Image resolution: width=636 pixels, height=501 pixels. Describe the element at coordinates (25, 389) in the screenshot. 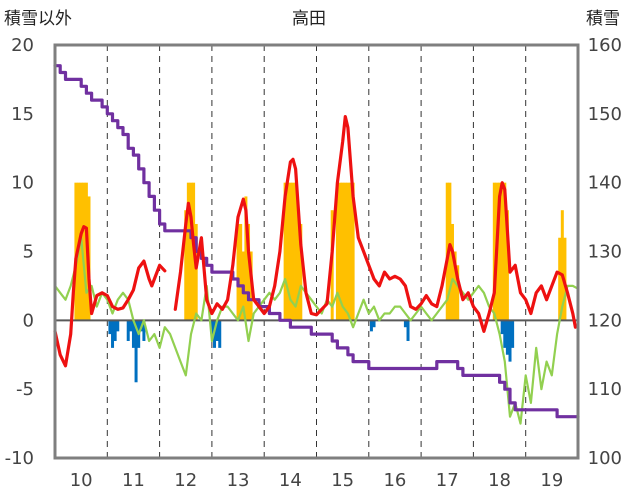

I see `left-tick-label-5: -5` at that location.